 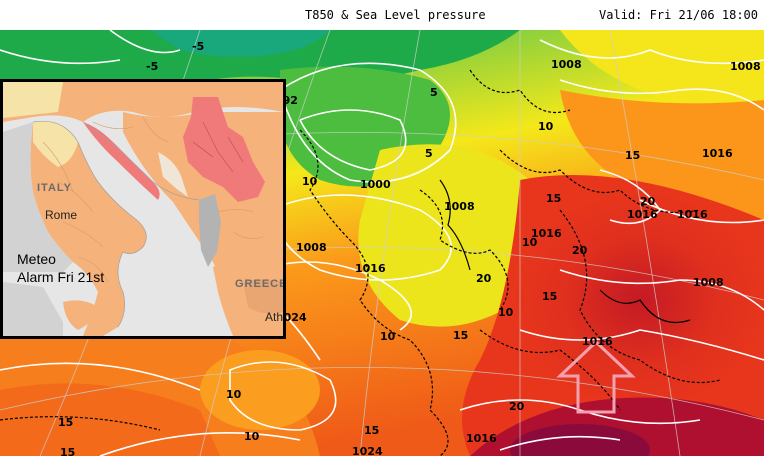 What do you see at coordinates (61, 215) in the screenshot?
I see `inset-city-label: Rome` at bounding box center [61, 215].